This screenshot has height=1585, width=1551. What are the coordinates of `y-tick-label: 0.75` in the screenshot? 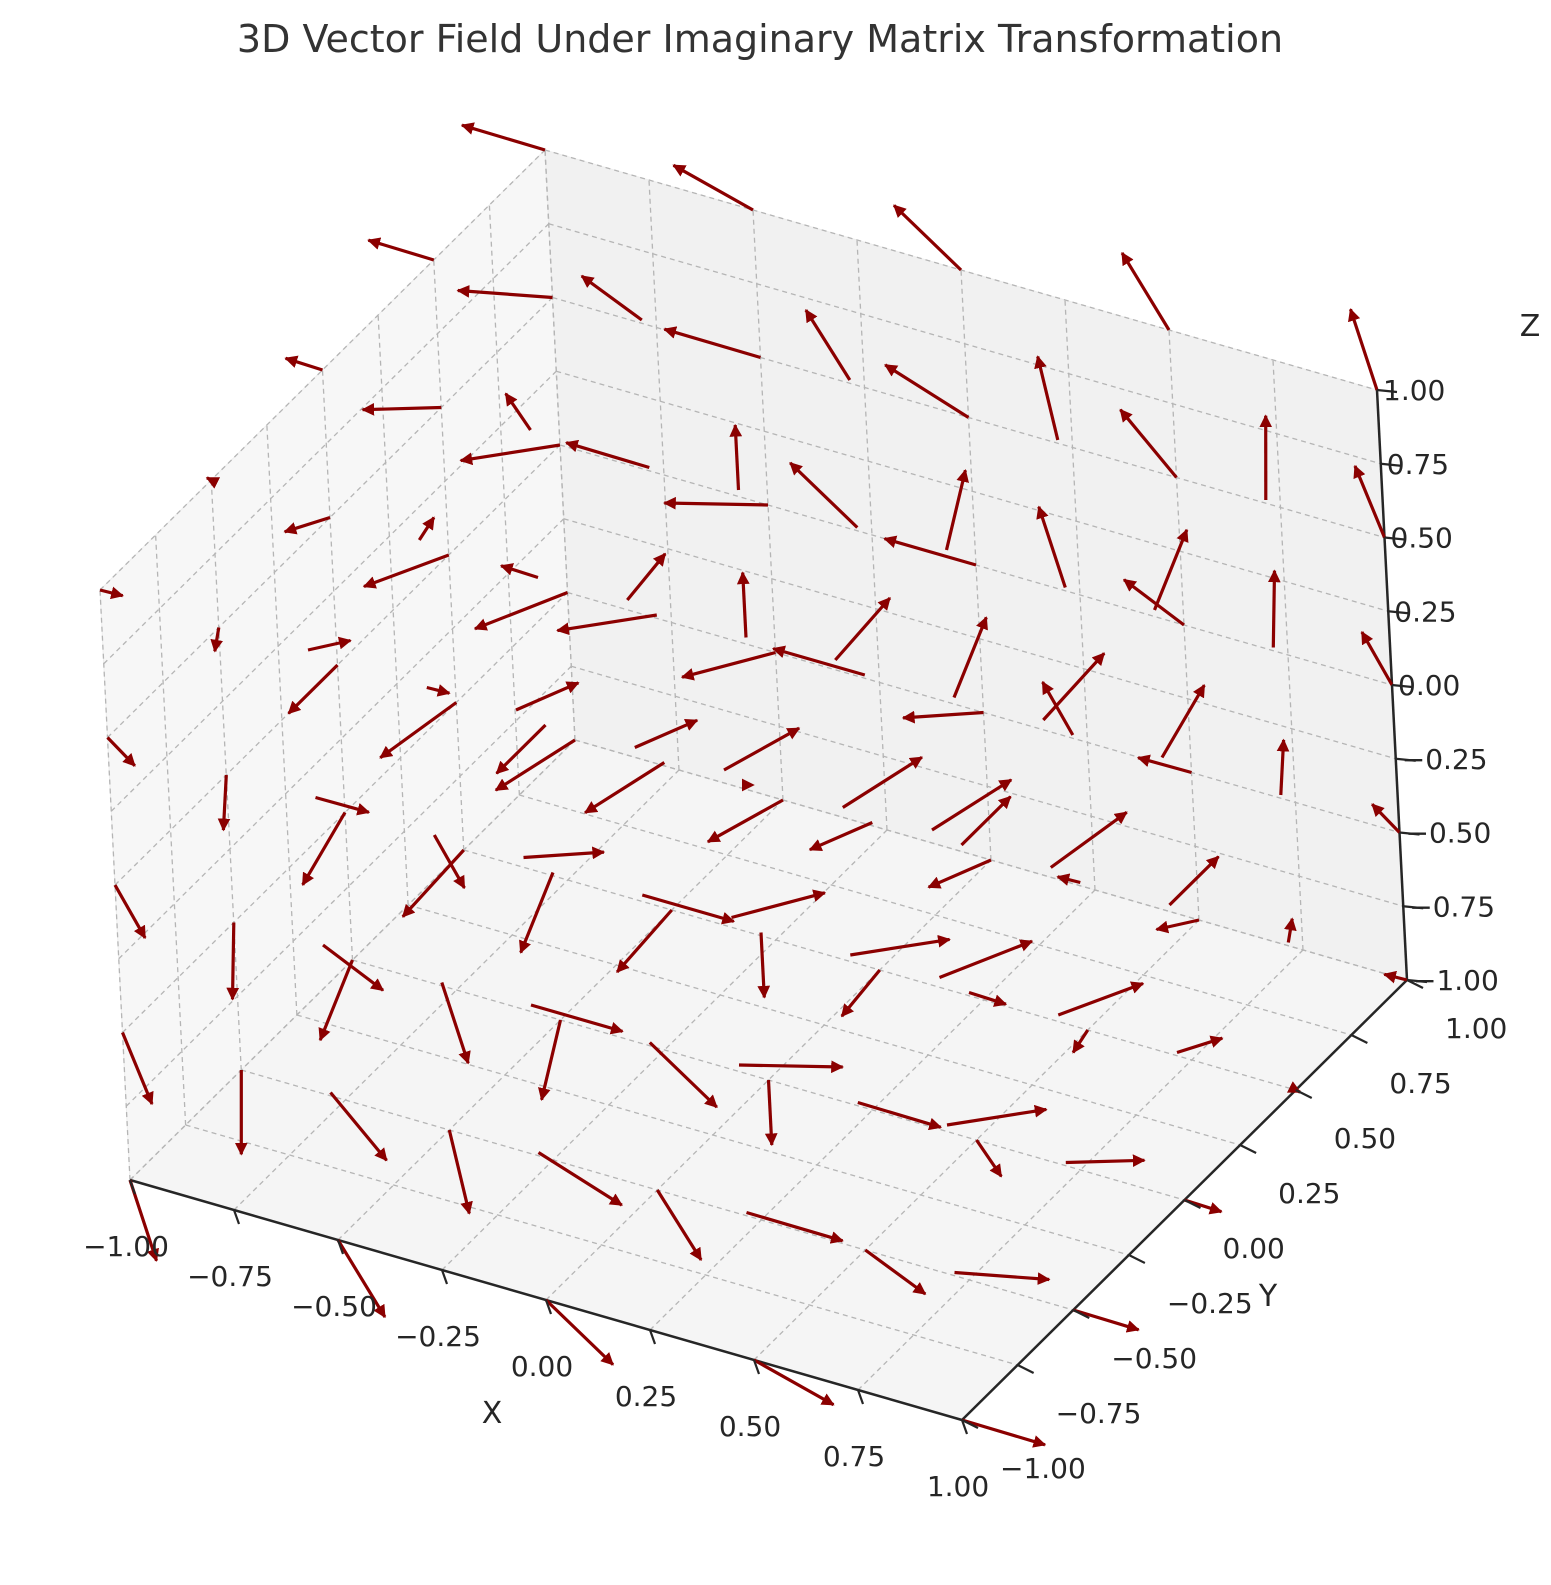 It's located at (1420, 1083).